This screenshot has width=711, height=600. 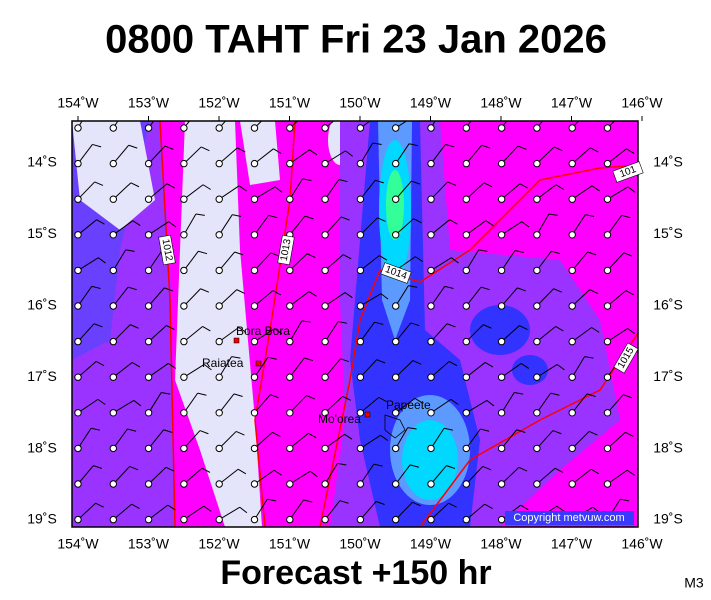 I want to click on copyright: Copyright metvuw.com, so click(x=568, y=518).